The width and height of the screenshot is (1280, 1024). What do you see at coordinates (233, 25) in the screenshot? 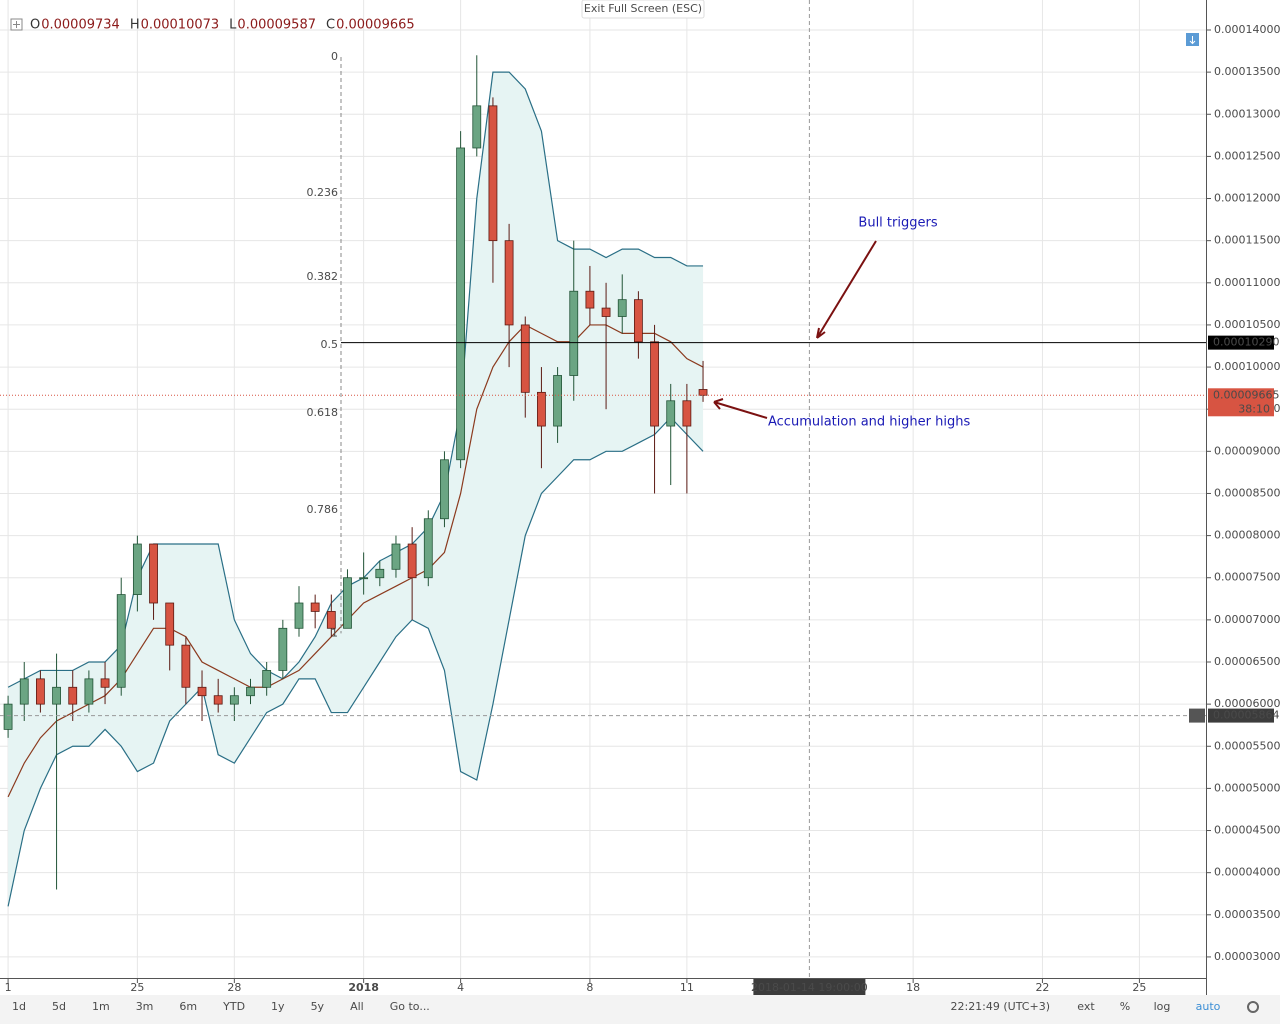
I see `ohlc-key: L` at bounding box center [233, 25].